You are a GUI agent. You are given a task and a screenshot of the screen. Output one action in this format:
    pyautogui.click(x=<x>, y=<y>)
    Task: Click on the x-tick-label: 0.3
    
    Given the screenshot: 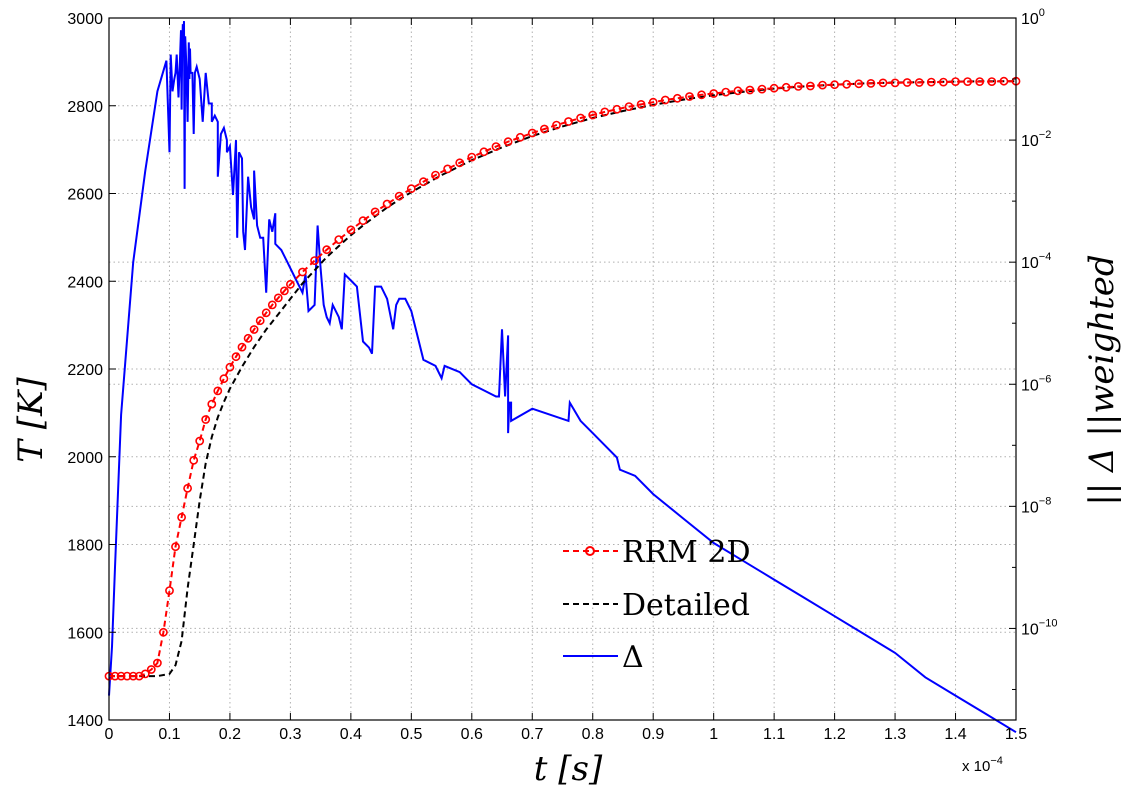 What is the action you would take?
    pyautogui.click(x=290, y=734)
    